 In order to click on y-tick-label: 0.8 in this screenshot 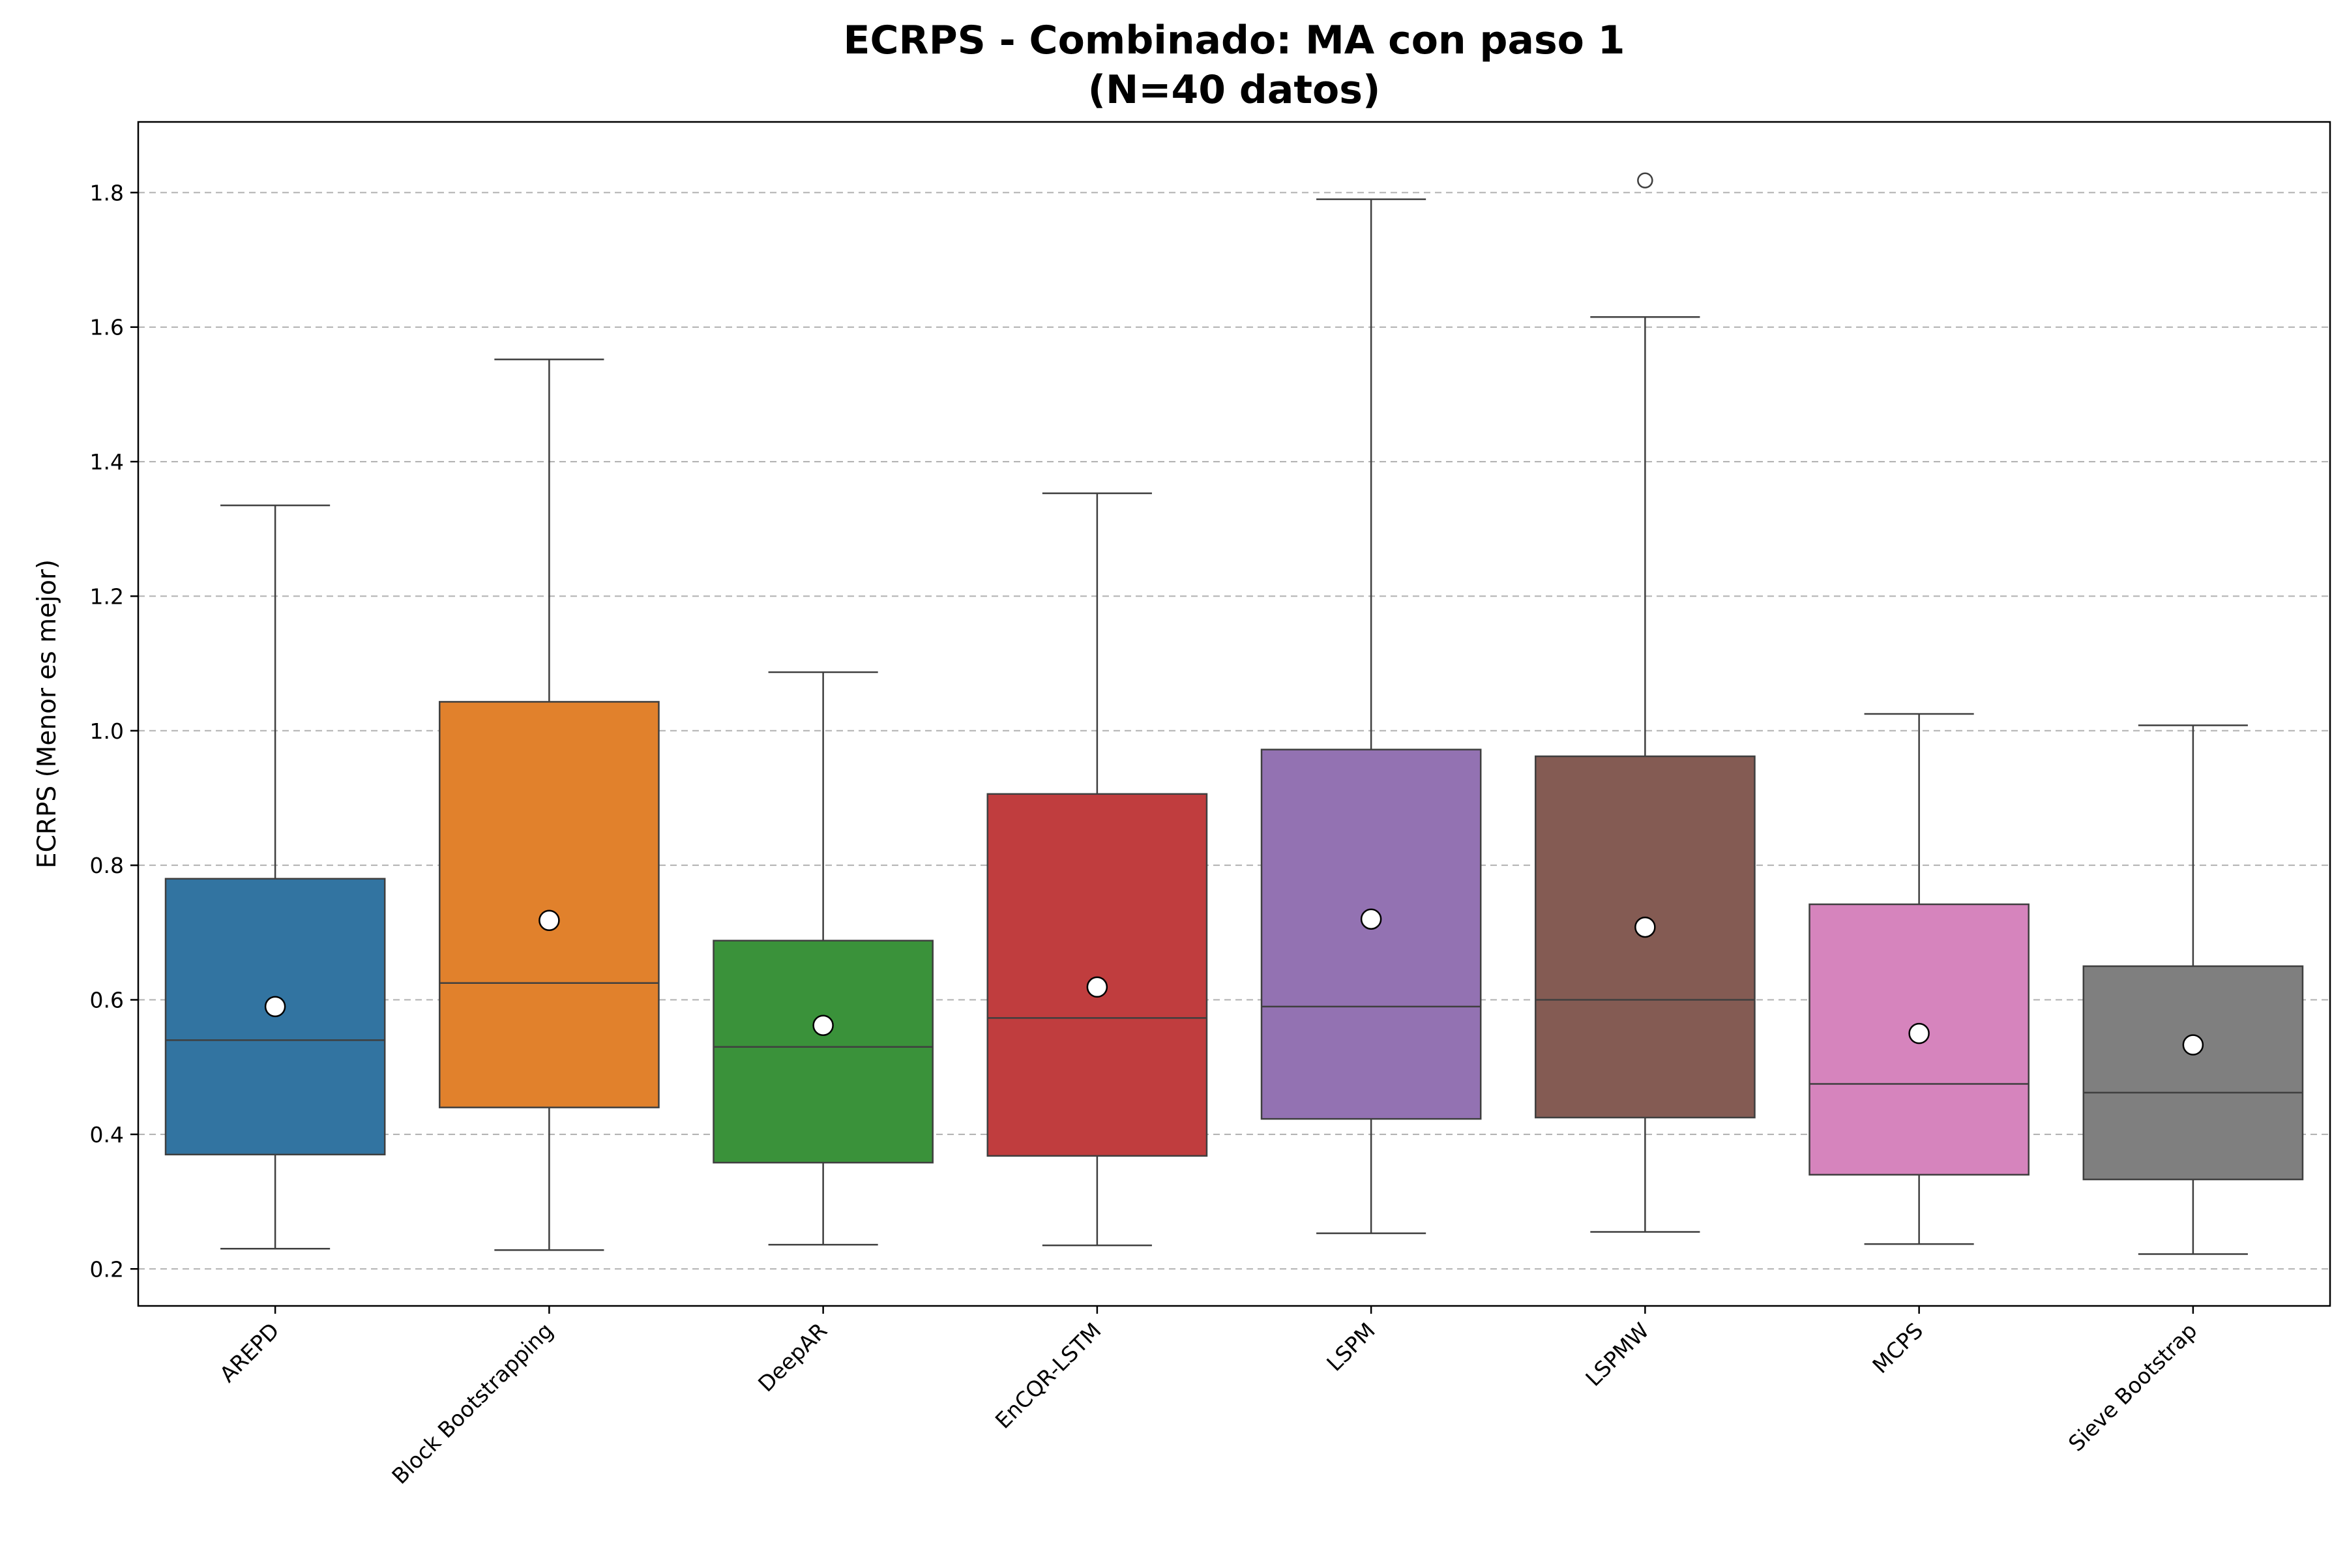, I will do `click(107, 865)`.